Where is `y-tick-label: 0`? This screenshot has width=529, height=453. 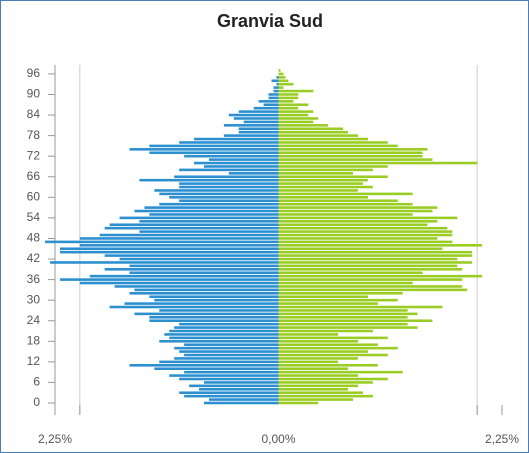
y-tick-label: 0 is located at coordinates (36, 402).